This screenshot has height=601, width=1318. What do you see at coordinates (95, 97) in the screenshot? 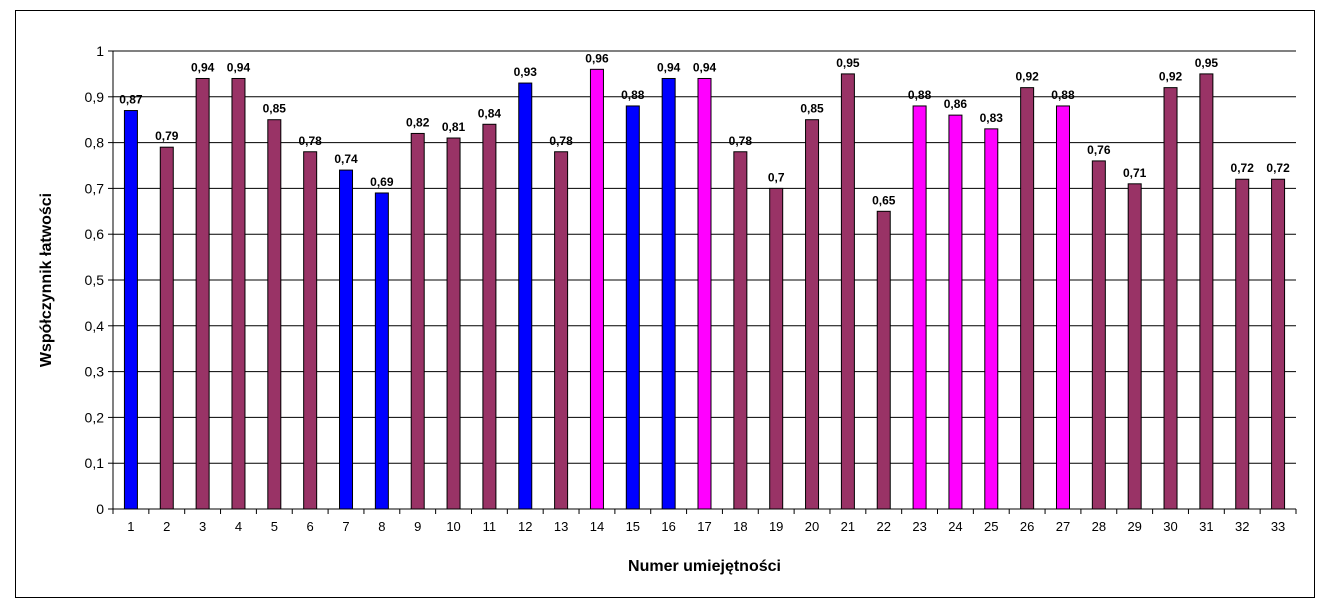
I see `y-tick-label: 0,9` at bounding box center [95, 97].